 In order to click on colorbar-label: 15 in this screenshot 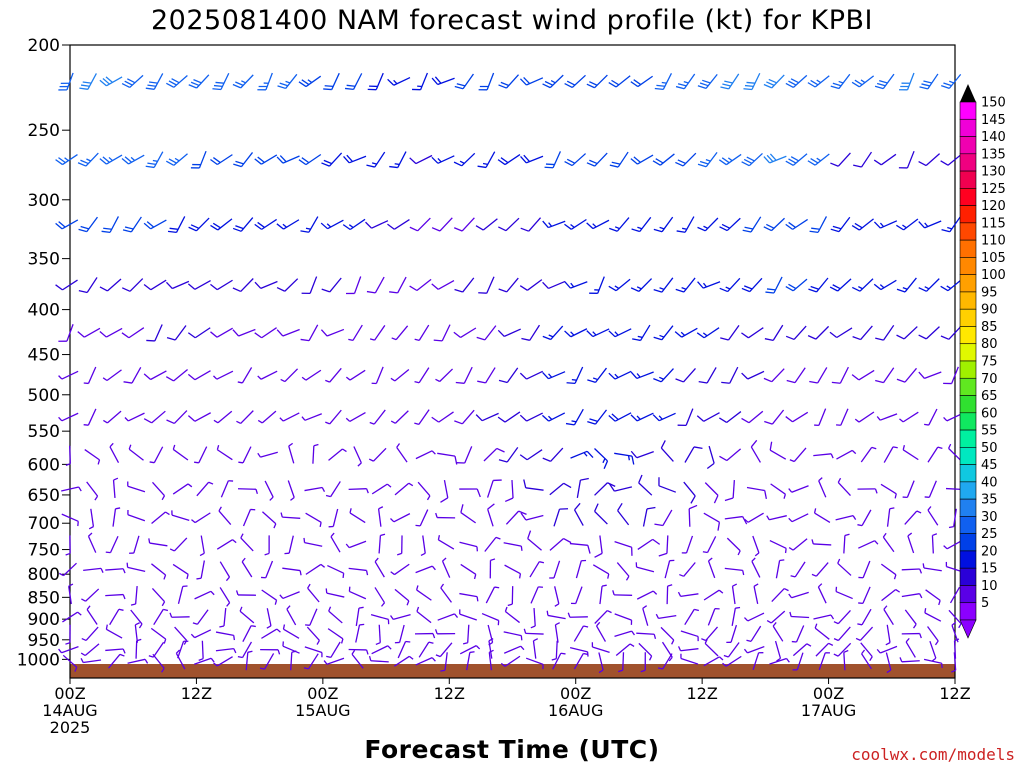, I will do `click(989, 569)`.